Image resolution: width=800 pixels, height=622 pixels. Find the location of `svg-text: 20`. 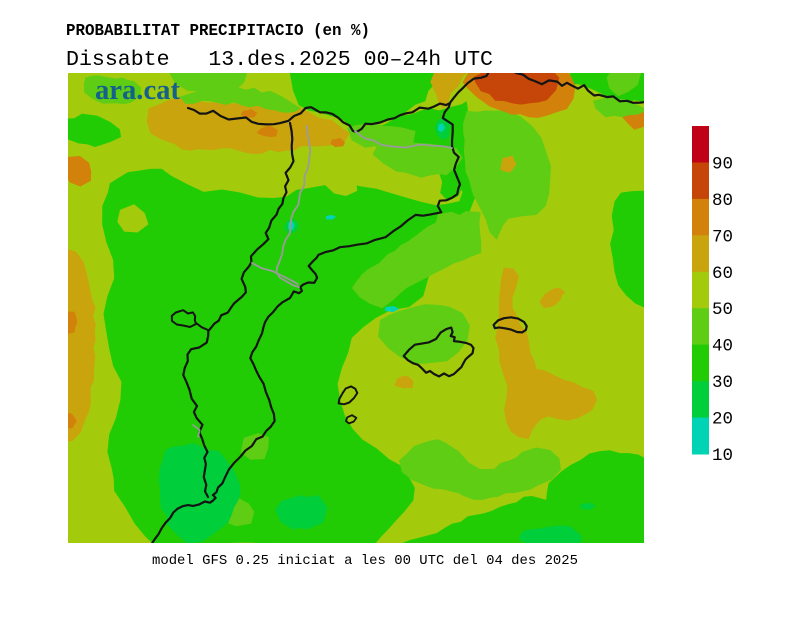

svg-text: 20 is located at coordinates (722, 420).